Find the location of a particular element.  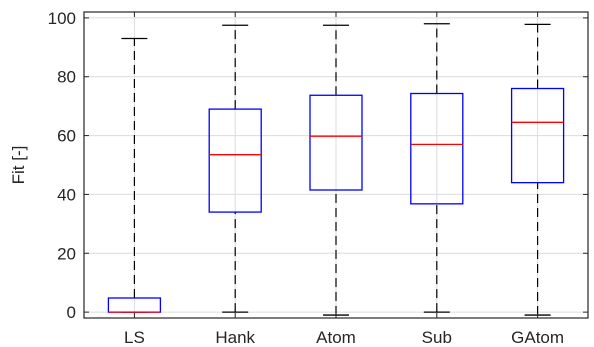

x-tick-label-ls: LS is located at coordinates (134, 337).